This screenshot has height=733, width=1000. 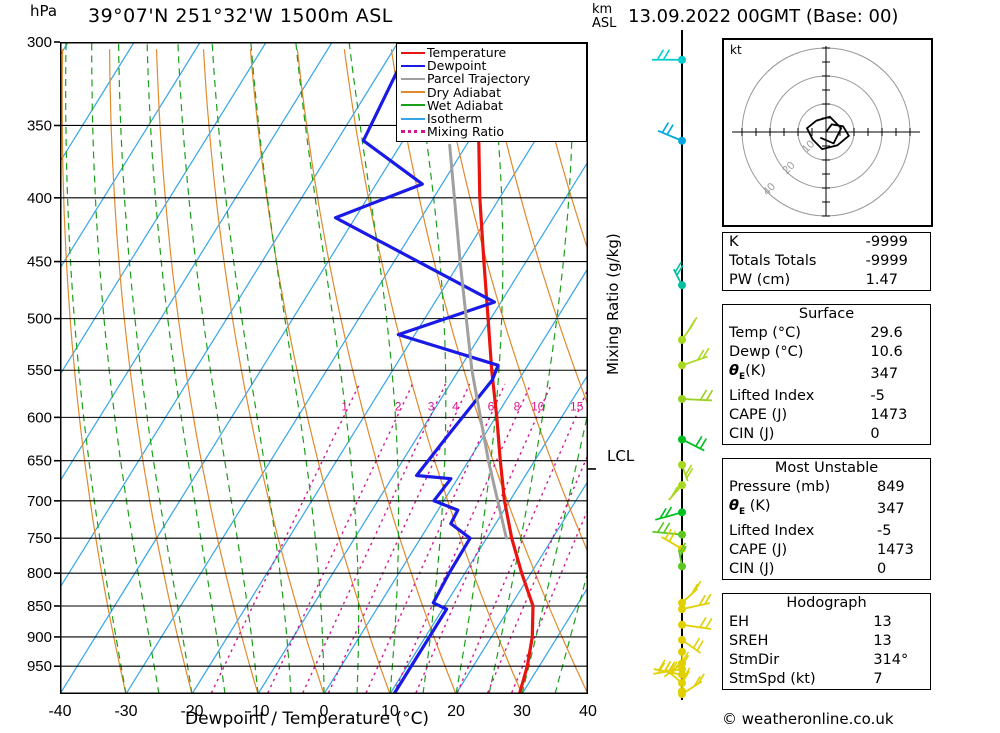 What do you see at coordinates (479, 79) in the screenshot?
I see `legend-label: Parcel Trajectory` at bounding box center [479, 79].